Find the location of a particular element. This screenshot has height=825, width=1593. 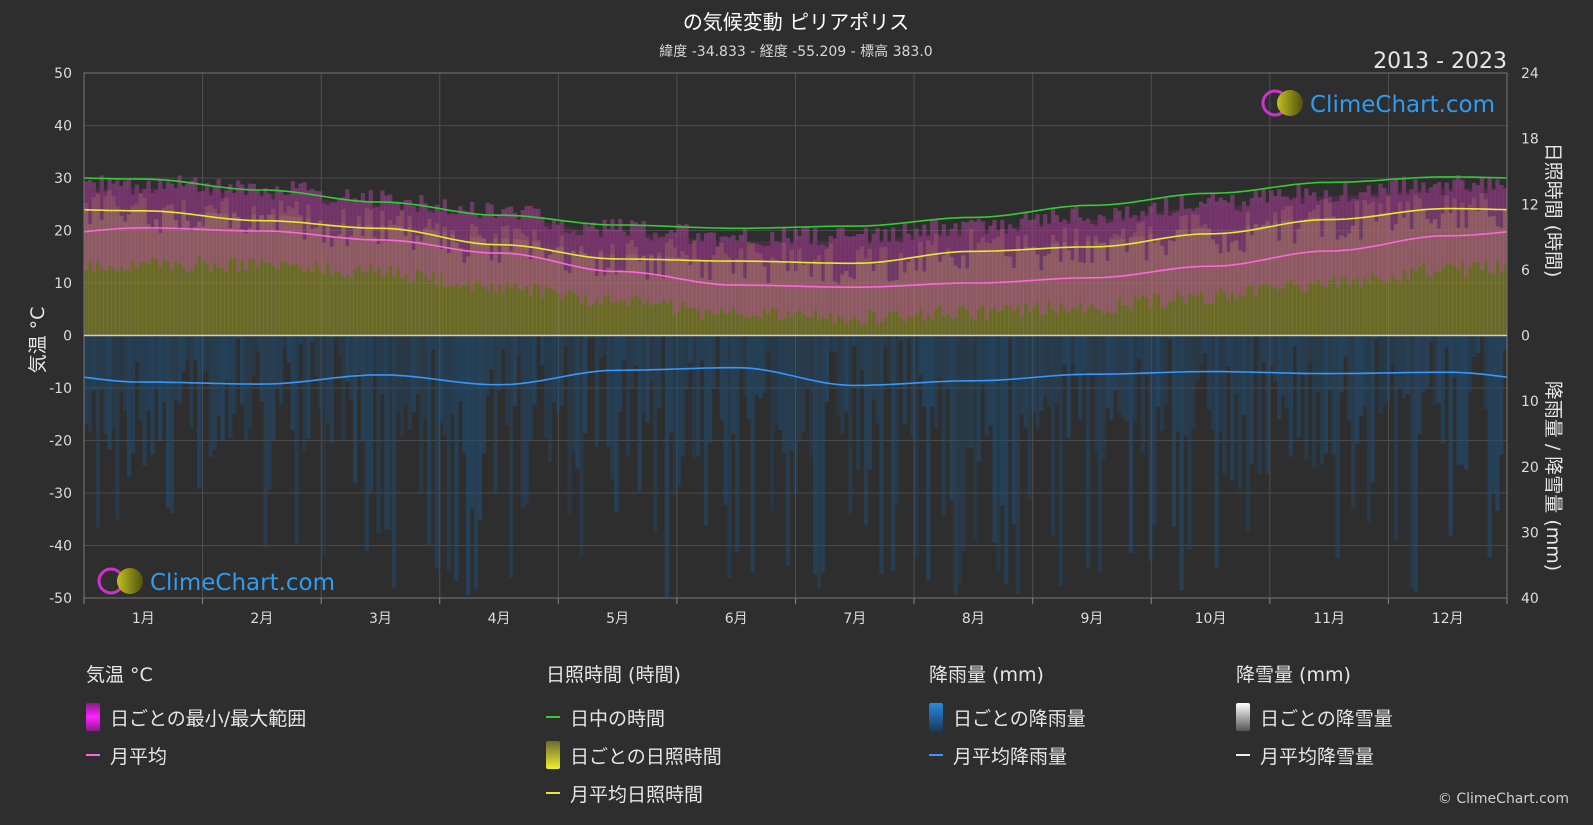

chart-title: の気候変動 ピリアポリス is located at coordinates (796, 22).